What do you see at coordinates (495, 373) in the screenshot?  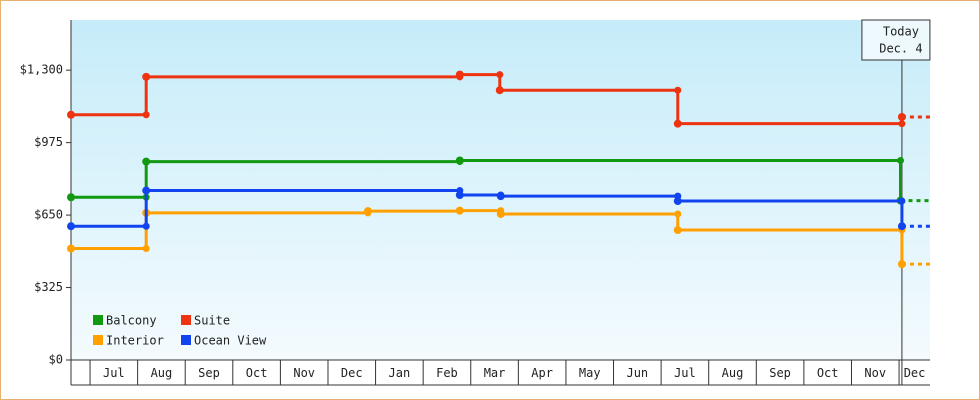 I see `x-tick-label: Mar` at bounding box center [495, 373].